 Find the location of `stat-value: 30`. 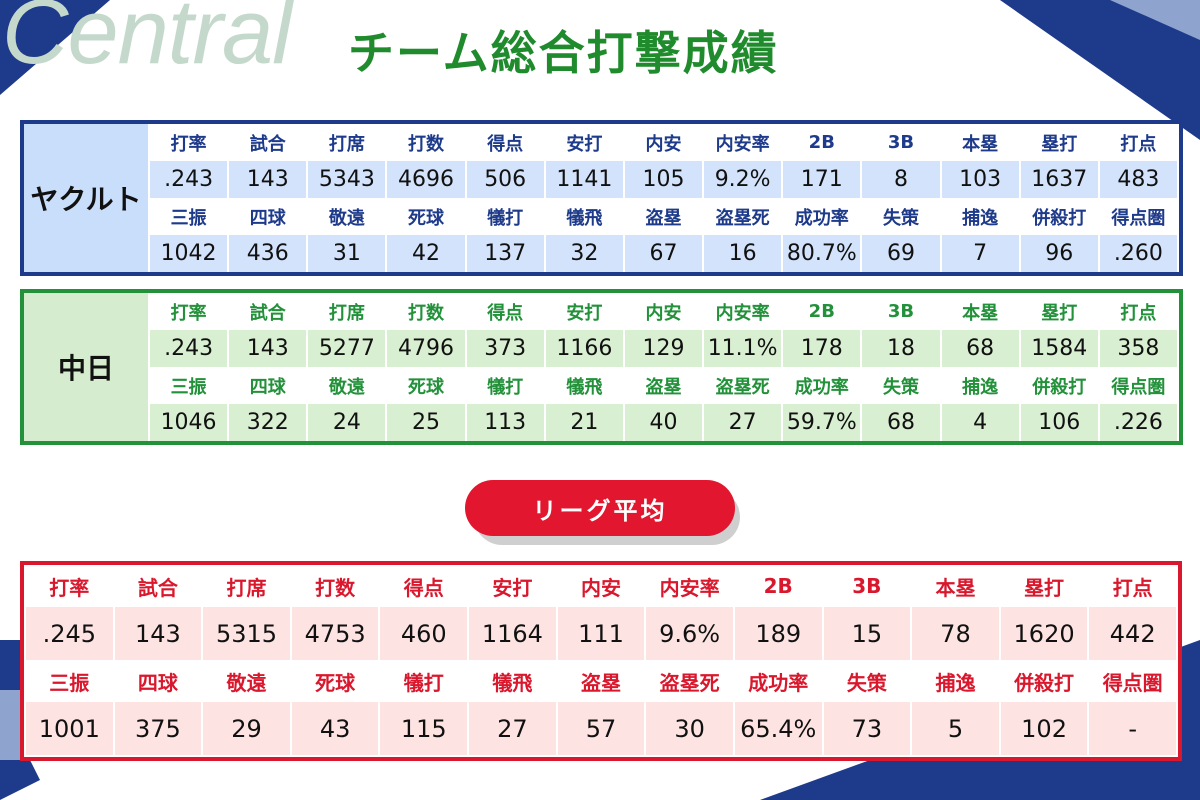

stat-value: 30 is located at coordinates (689, 728).